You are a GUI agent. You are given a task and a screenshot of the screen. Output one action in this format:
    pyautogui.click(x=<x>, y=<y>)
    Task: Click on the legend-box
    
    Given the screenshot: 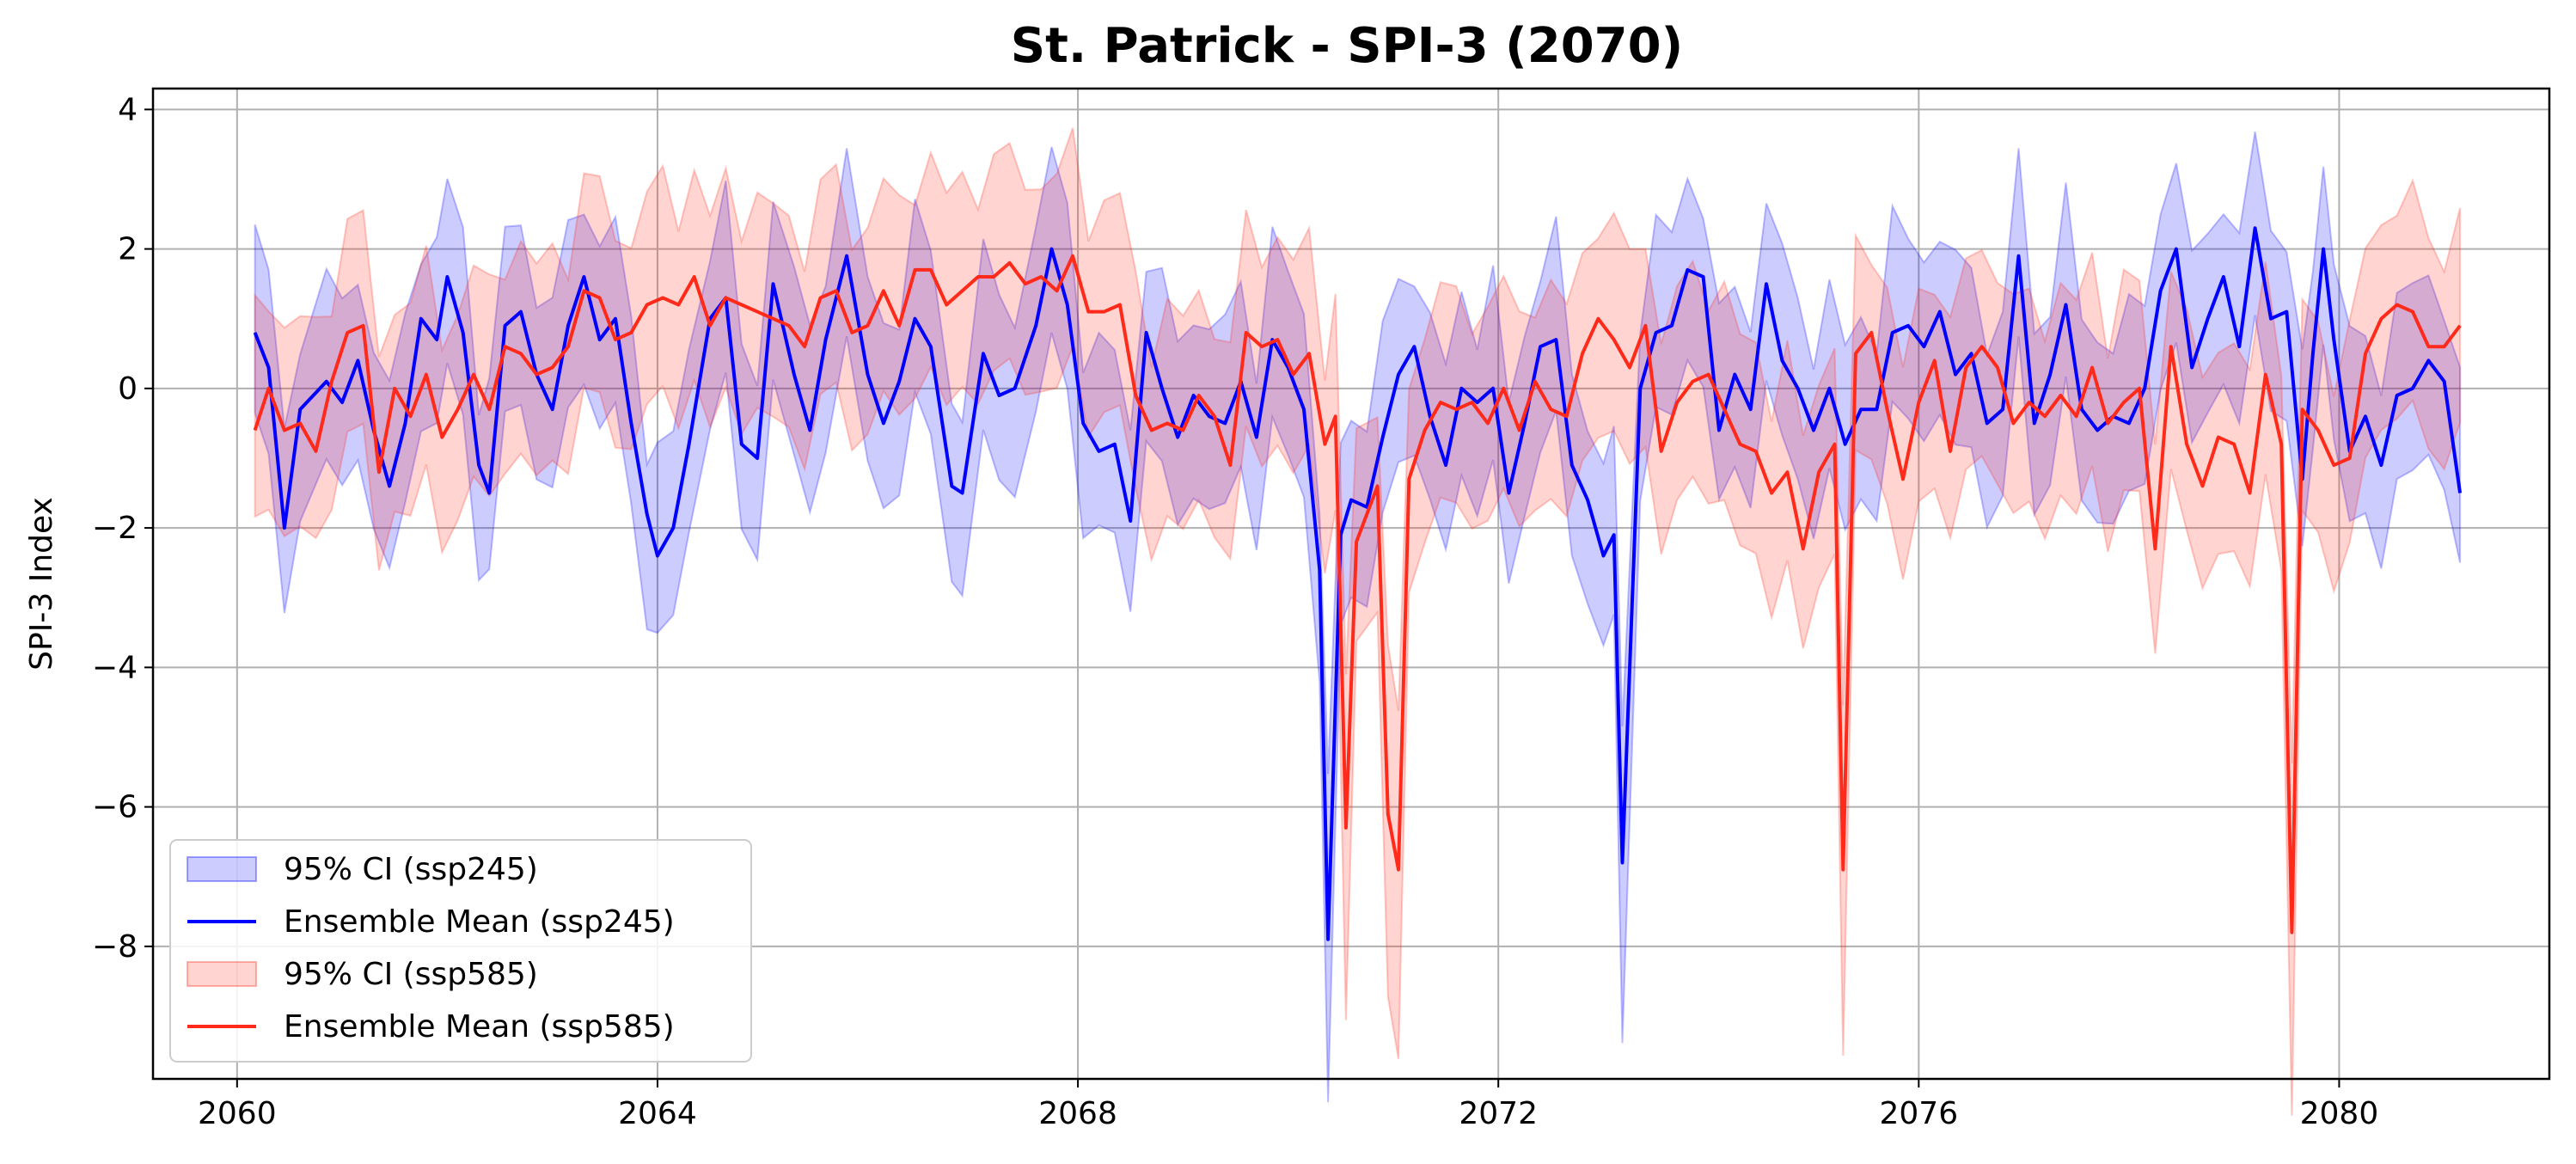 What is the action you would take?
    pyautogui.click(x=460, y=951)
    